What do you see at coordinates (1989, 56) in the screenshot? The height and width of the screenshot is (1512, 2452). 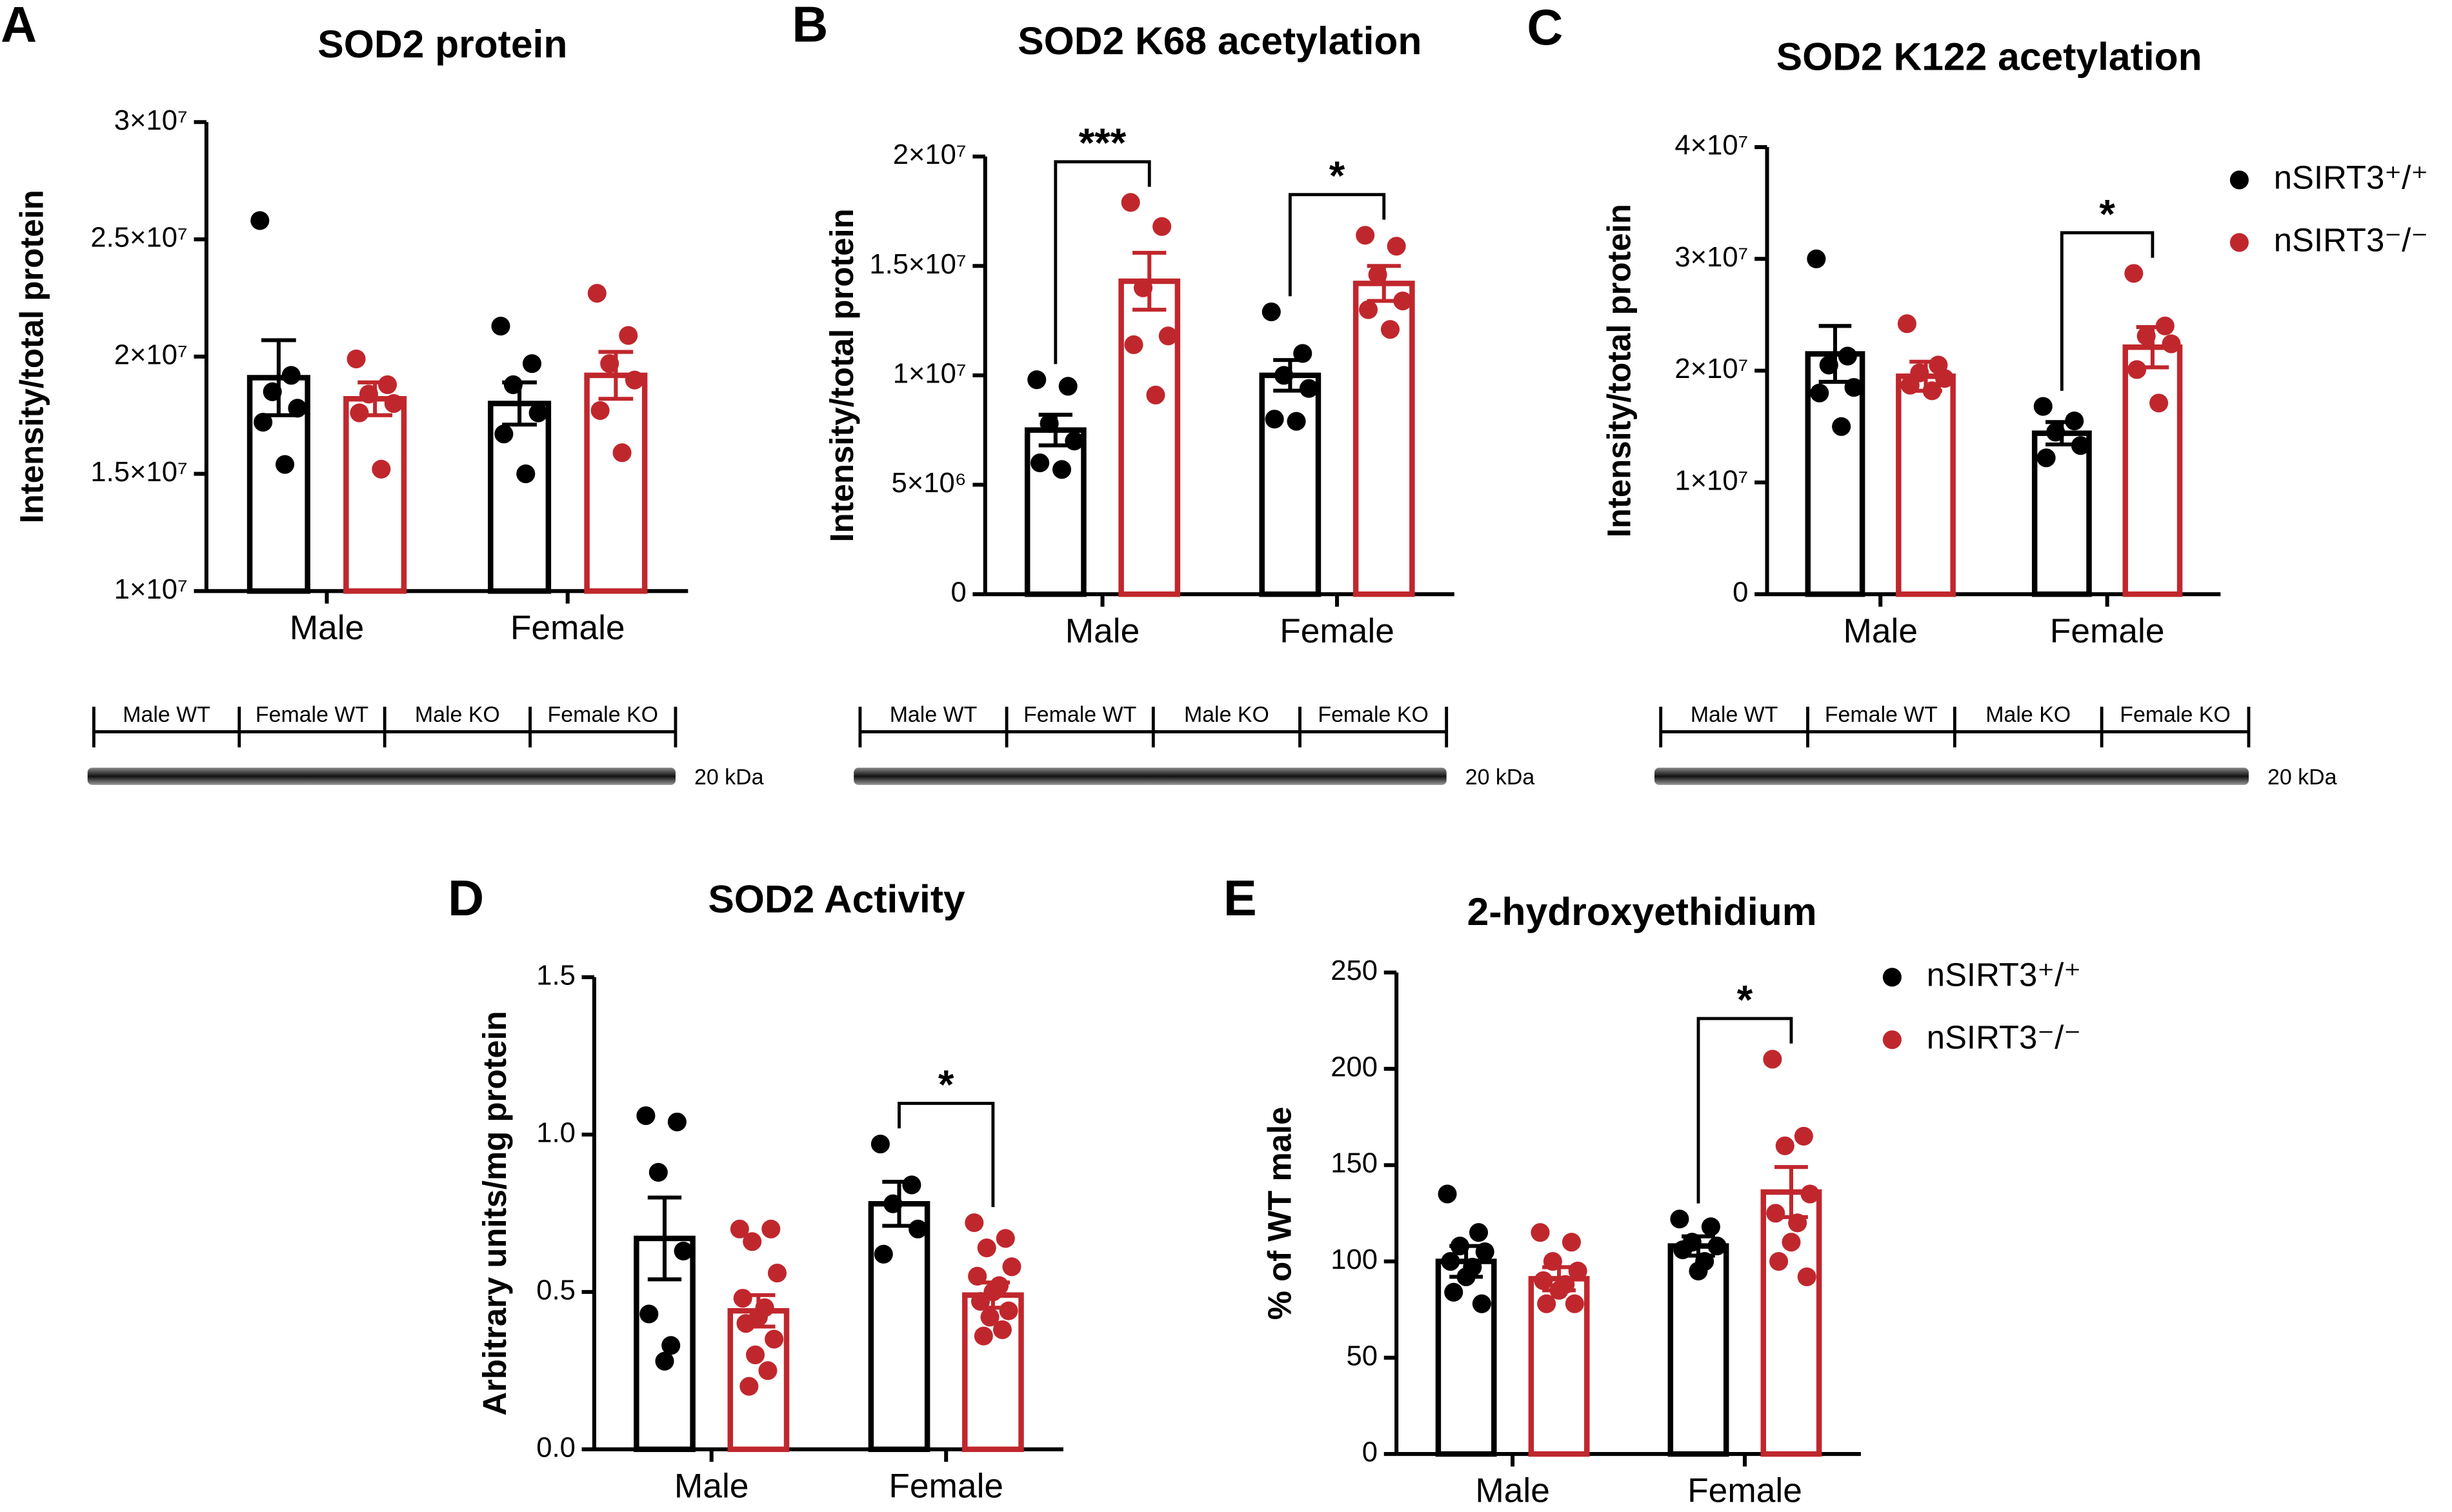 I see `chart-title: SOD2 K122 acetylation` at bounding box center [1989, 56].